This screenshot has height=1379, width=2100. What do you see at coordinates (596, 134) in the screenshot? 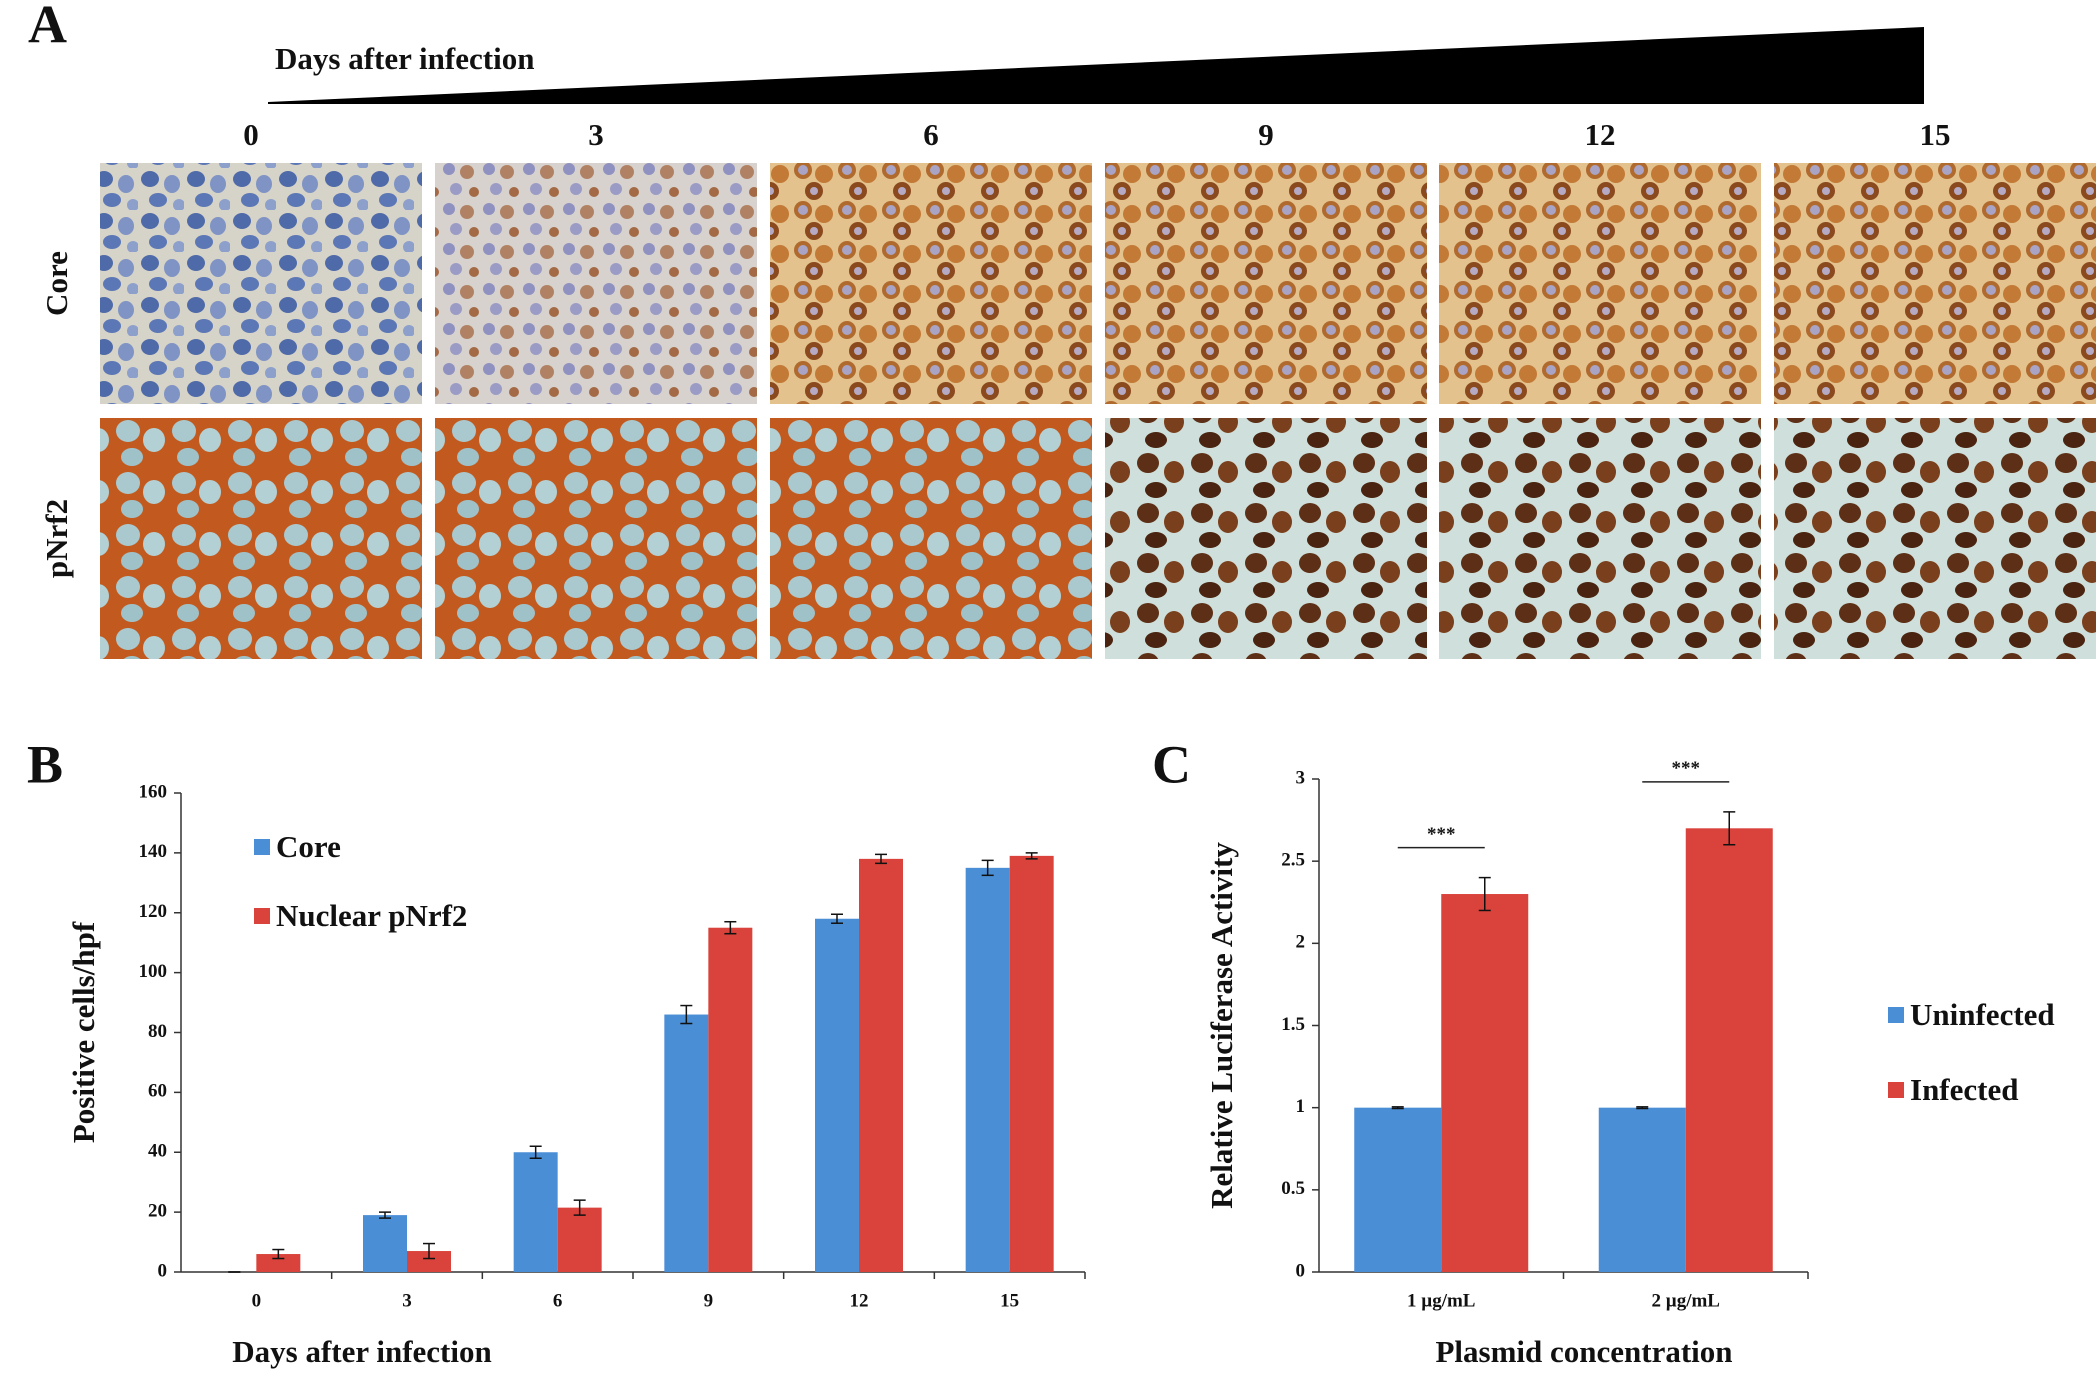
I see `day-label: 3` at bounding box center [596, 134].